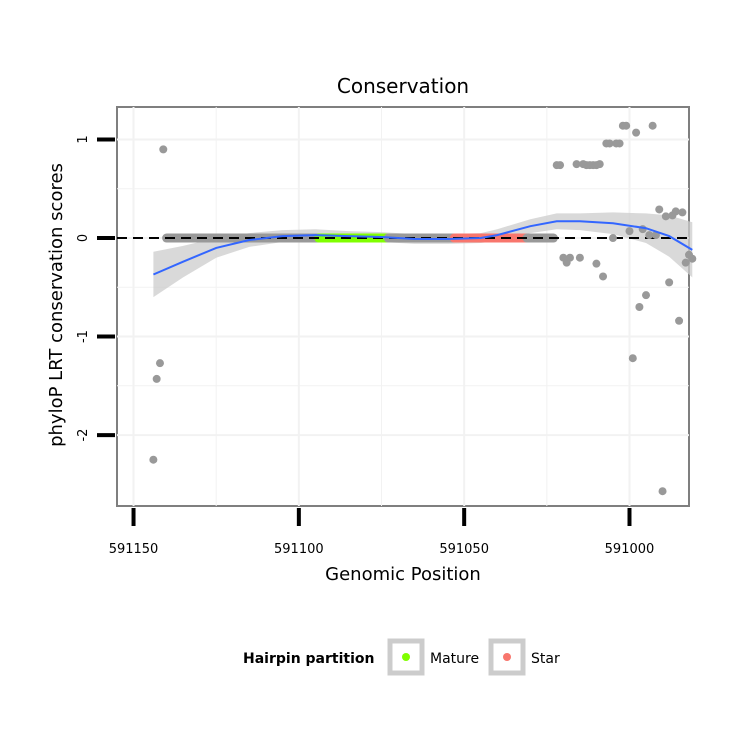 The height and width of the screenshot is (750, 750). I want to click on legend: Hairpin partition Mature Star, so click(401, 657).